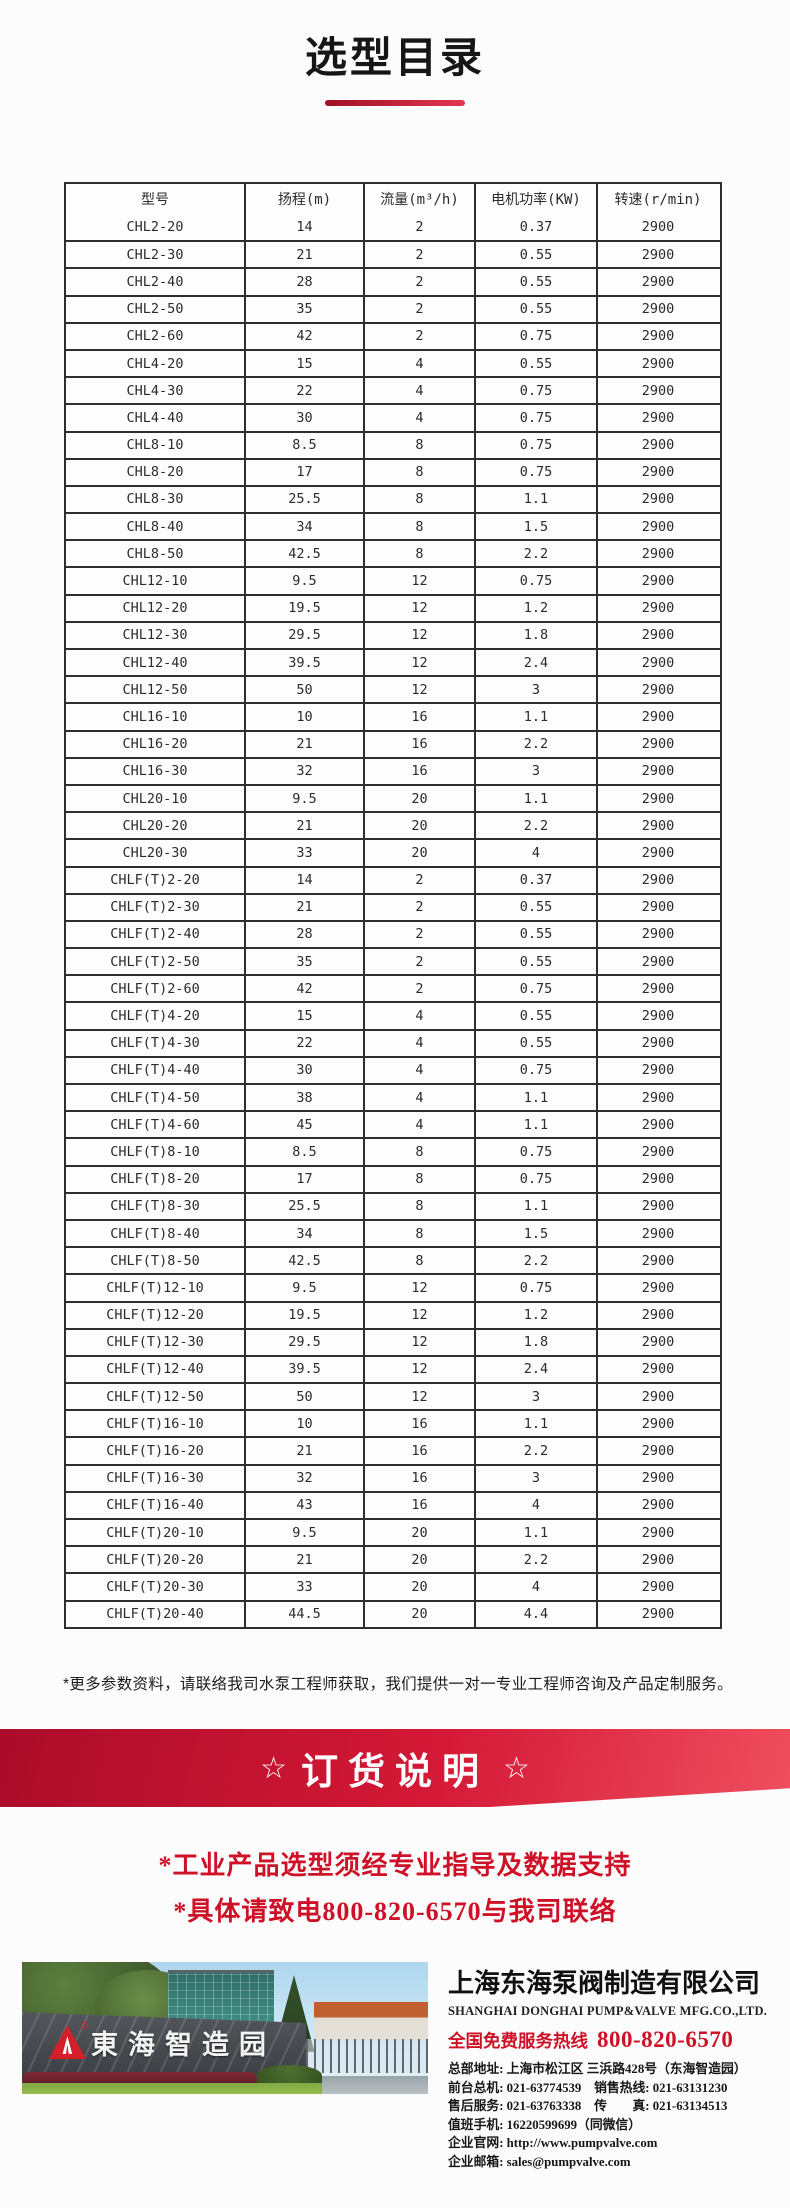 This screenshot has height=2208, width=790. Describe the element at coordinates (393, 227) in the screenshot. I see `table-row: CHL2-20 14 2 0.37 2900` at that location.